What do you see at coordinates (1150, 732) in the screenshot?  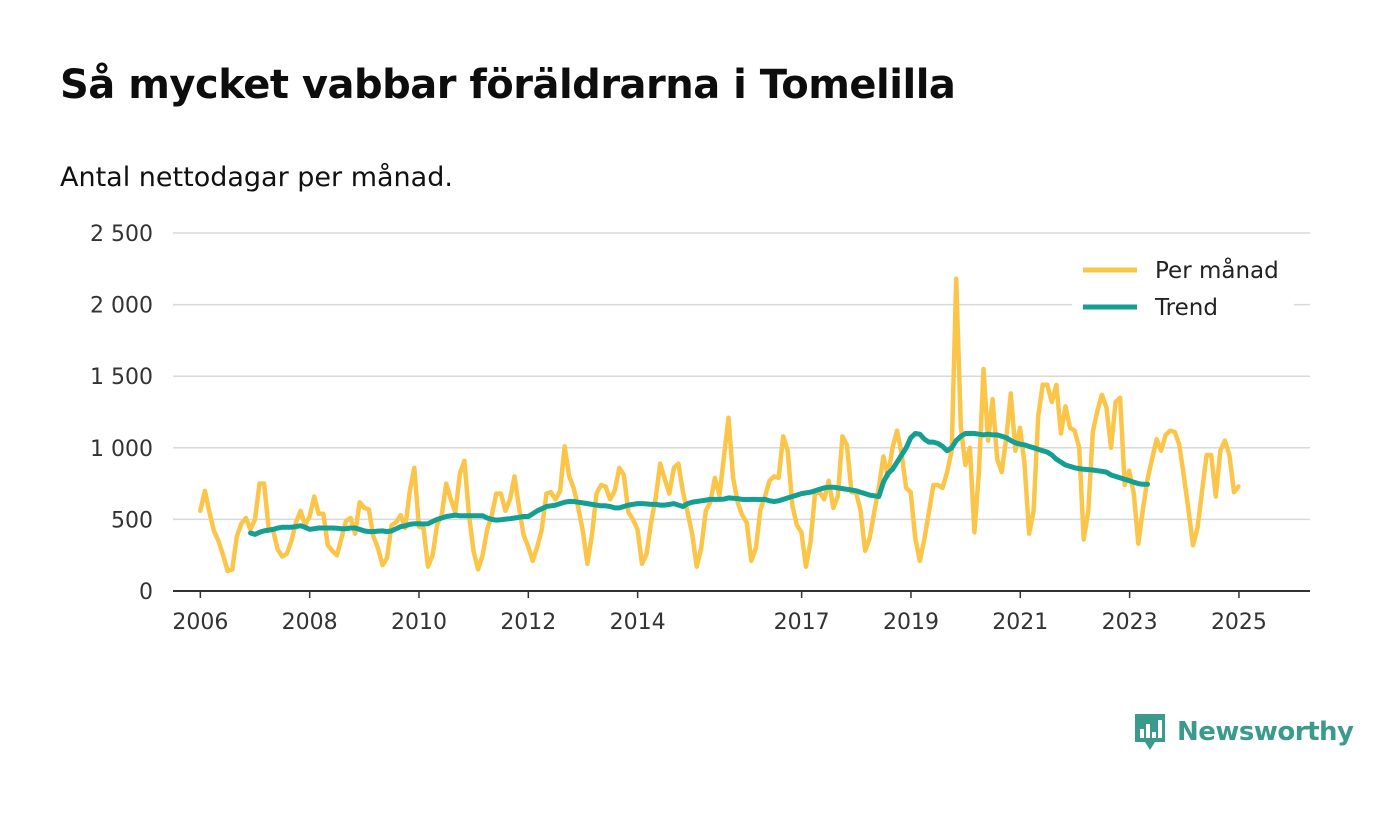 I see `bar-chart-logo-icon` at bounding box center [1150, 732].